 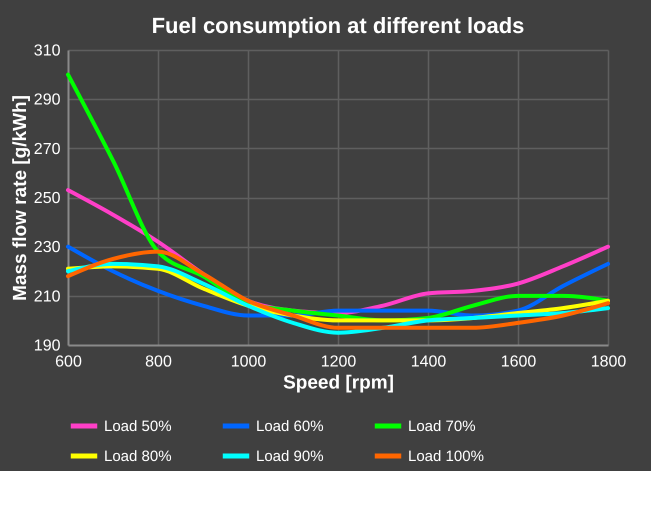 What do you see at coordinates (446, 456) in the screenshot?
I see `legend-label: Load 100%` at bounding box center [446, 456].